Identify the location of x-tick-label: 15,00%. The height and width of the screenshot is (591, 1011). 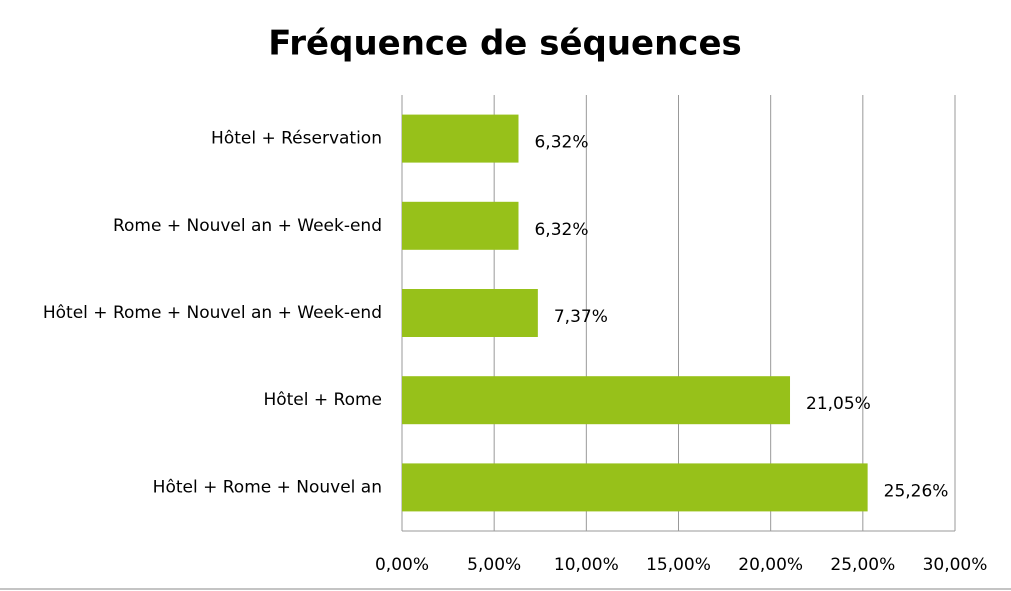
(678, 565).